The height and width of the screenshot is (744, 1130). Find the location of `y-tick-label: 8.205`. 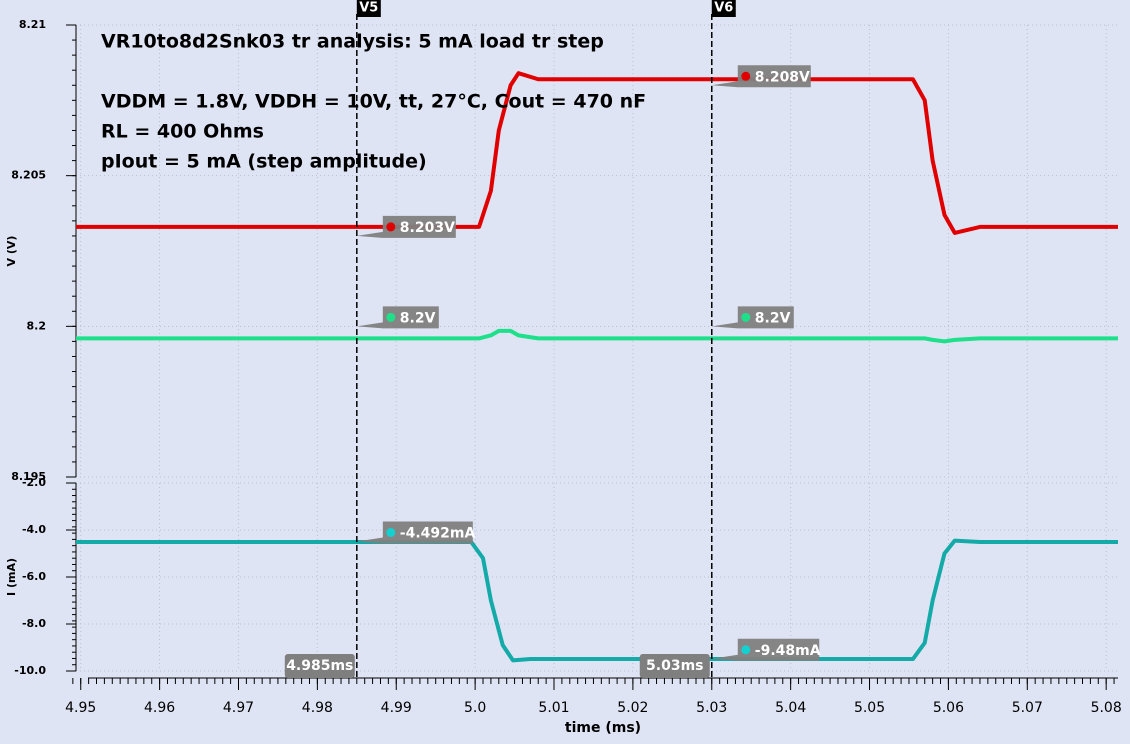

y-tick-label: 8.205 is located at coordinates (28, 175).